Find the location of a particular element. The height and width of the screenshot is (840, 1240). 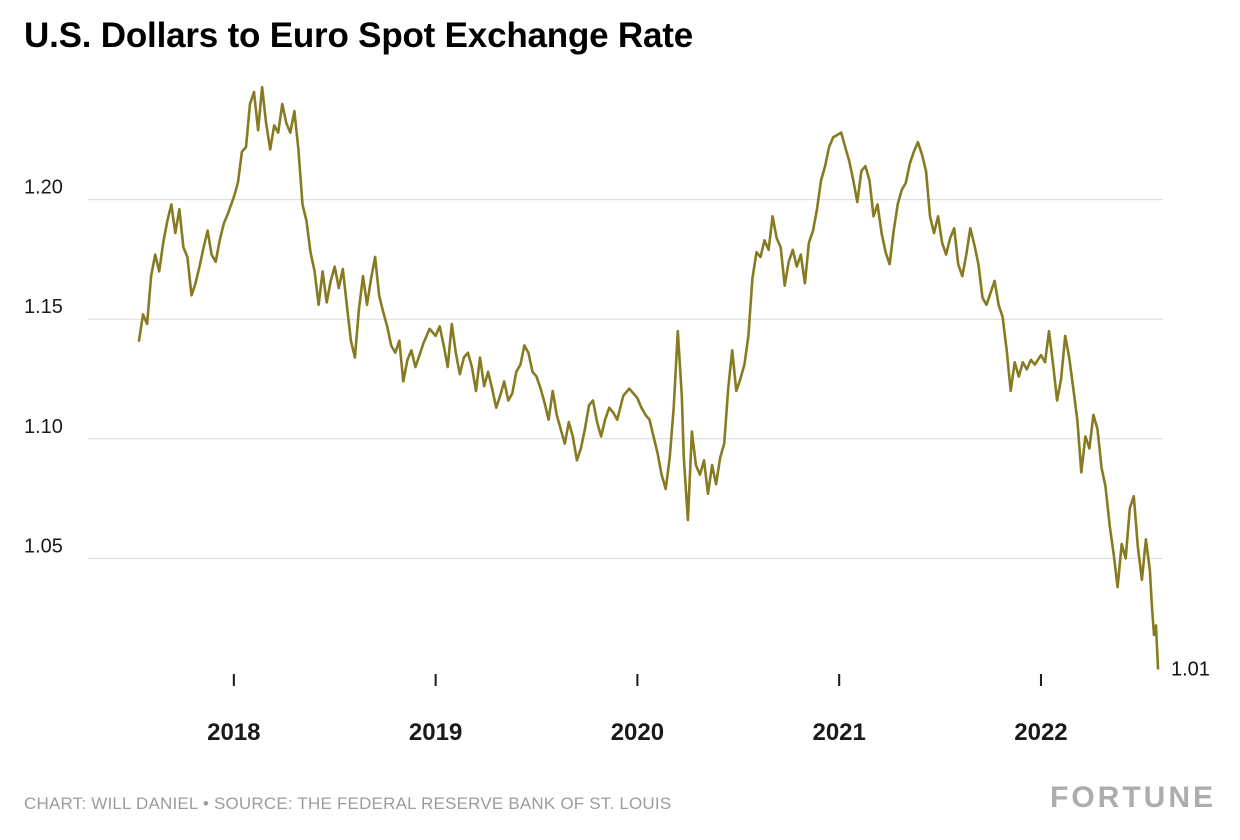

chart-title: U.S. Dollars to Euro Spot Exchange Rate is located at coordinates (358, 35).